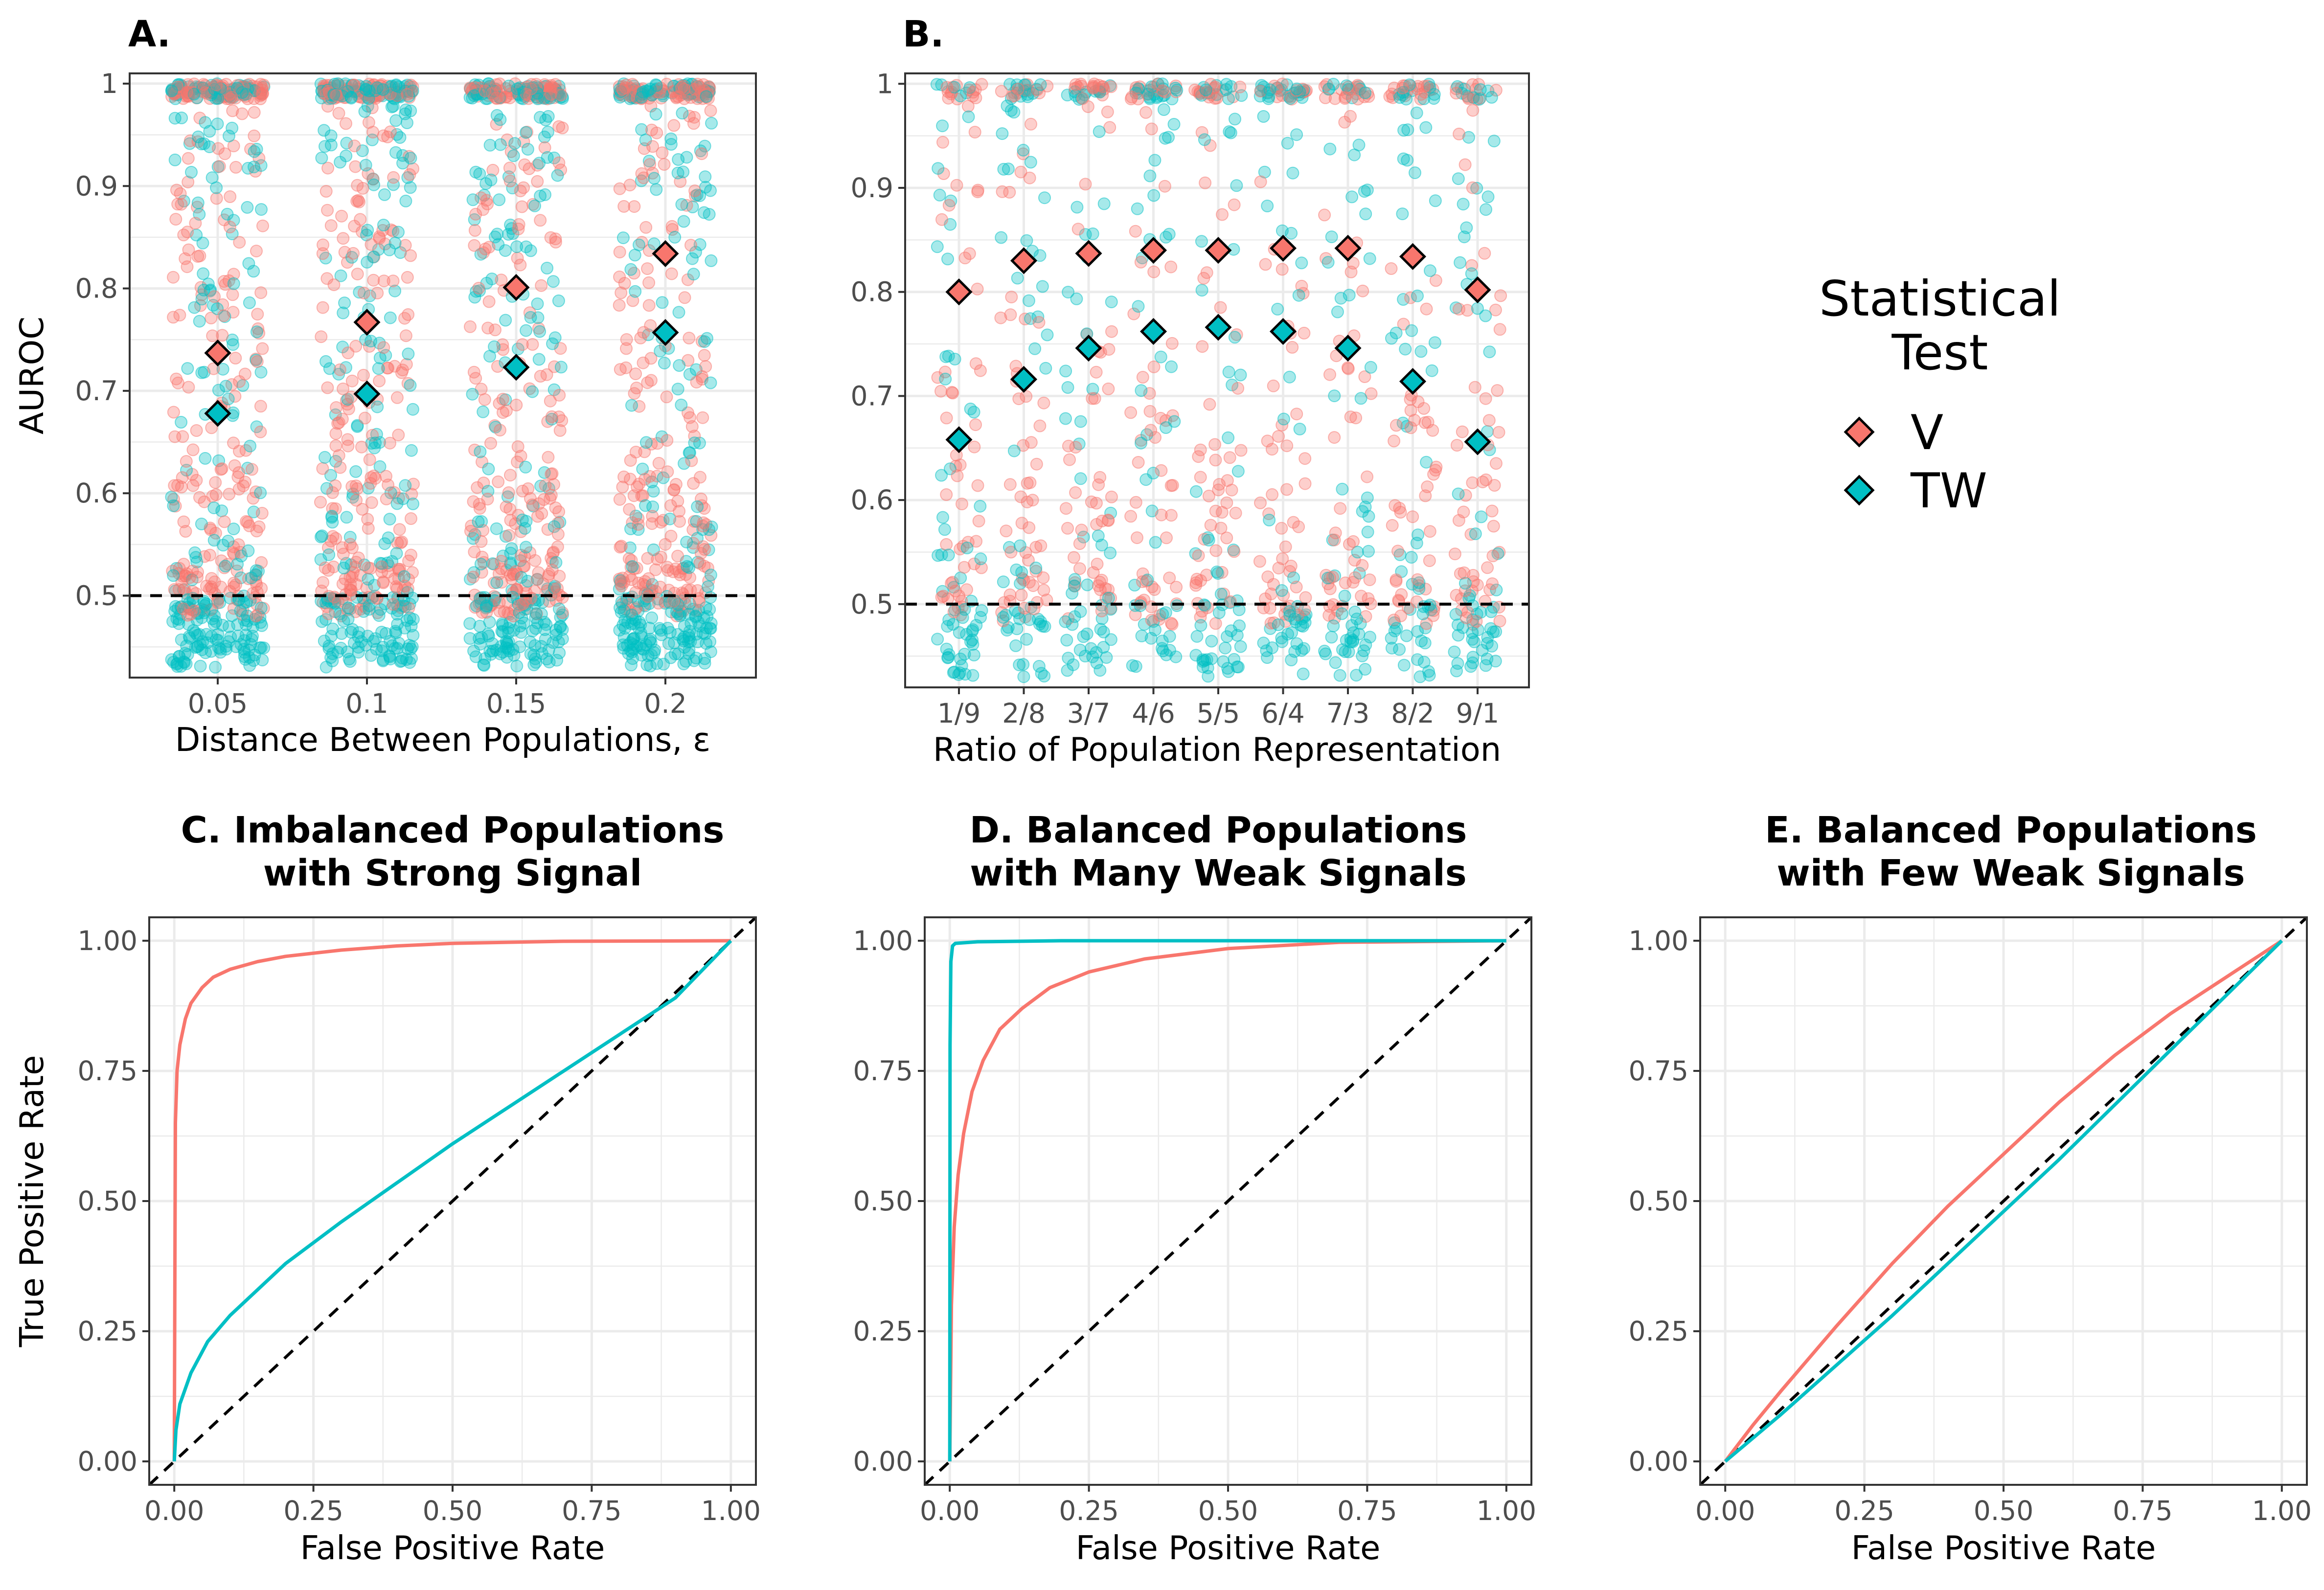 Image resolution: width=2324 pixels, height=1590 pixels. Describe the element at coordinates (452, 1548) in the screenshot. I see `x-axis-label: False Positive Rate` at that location.